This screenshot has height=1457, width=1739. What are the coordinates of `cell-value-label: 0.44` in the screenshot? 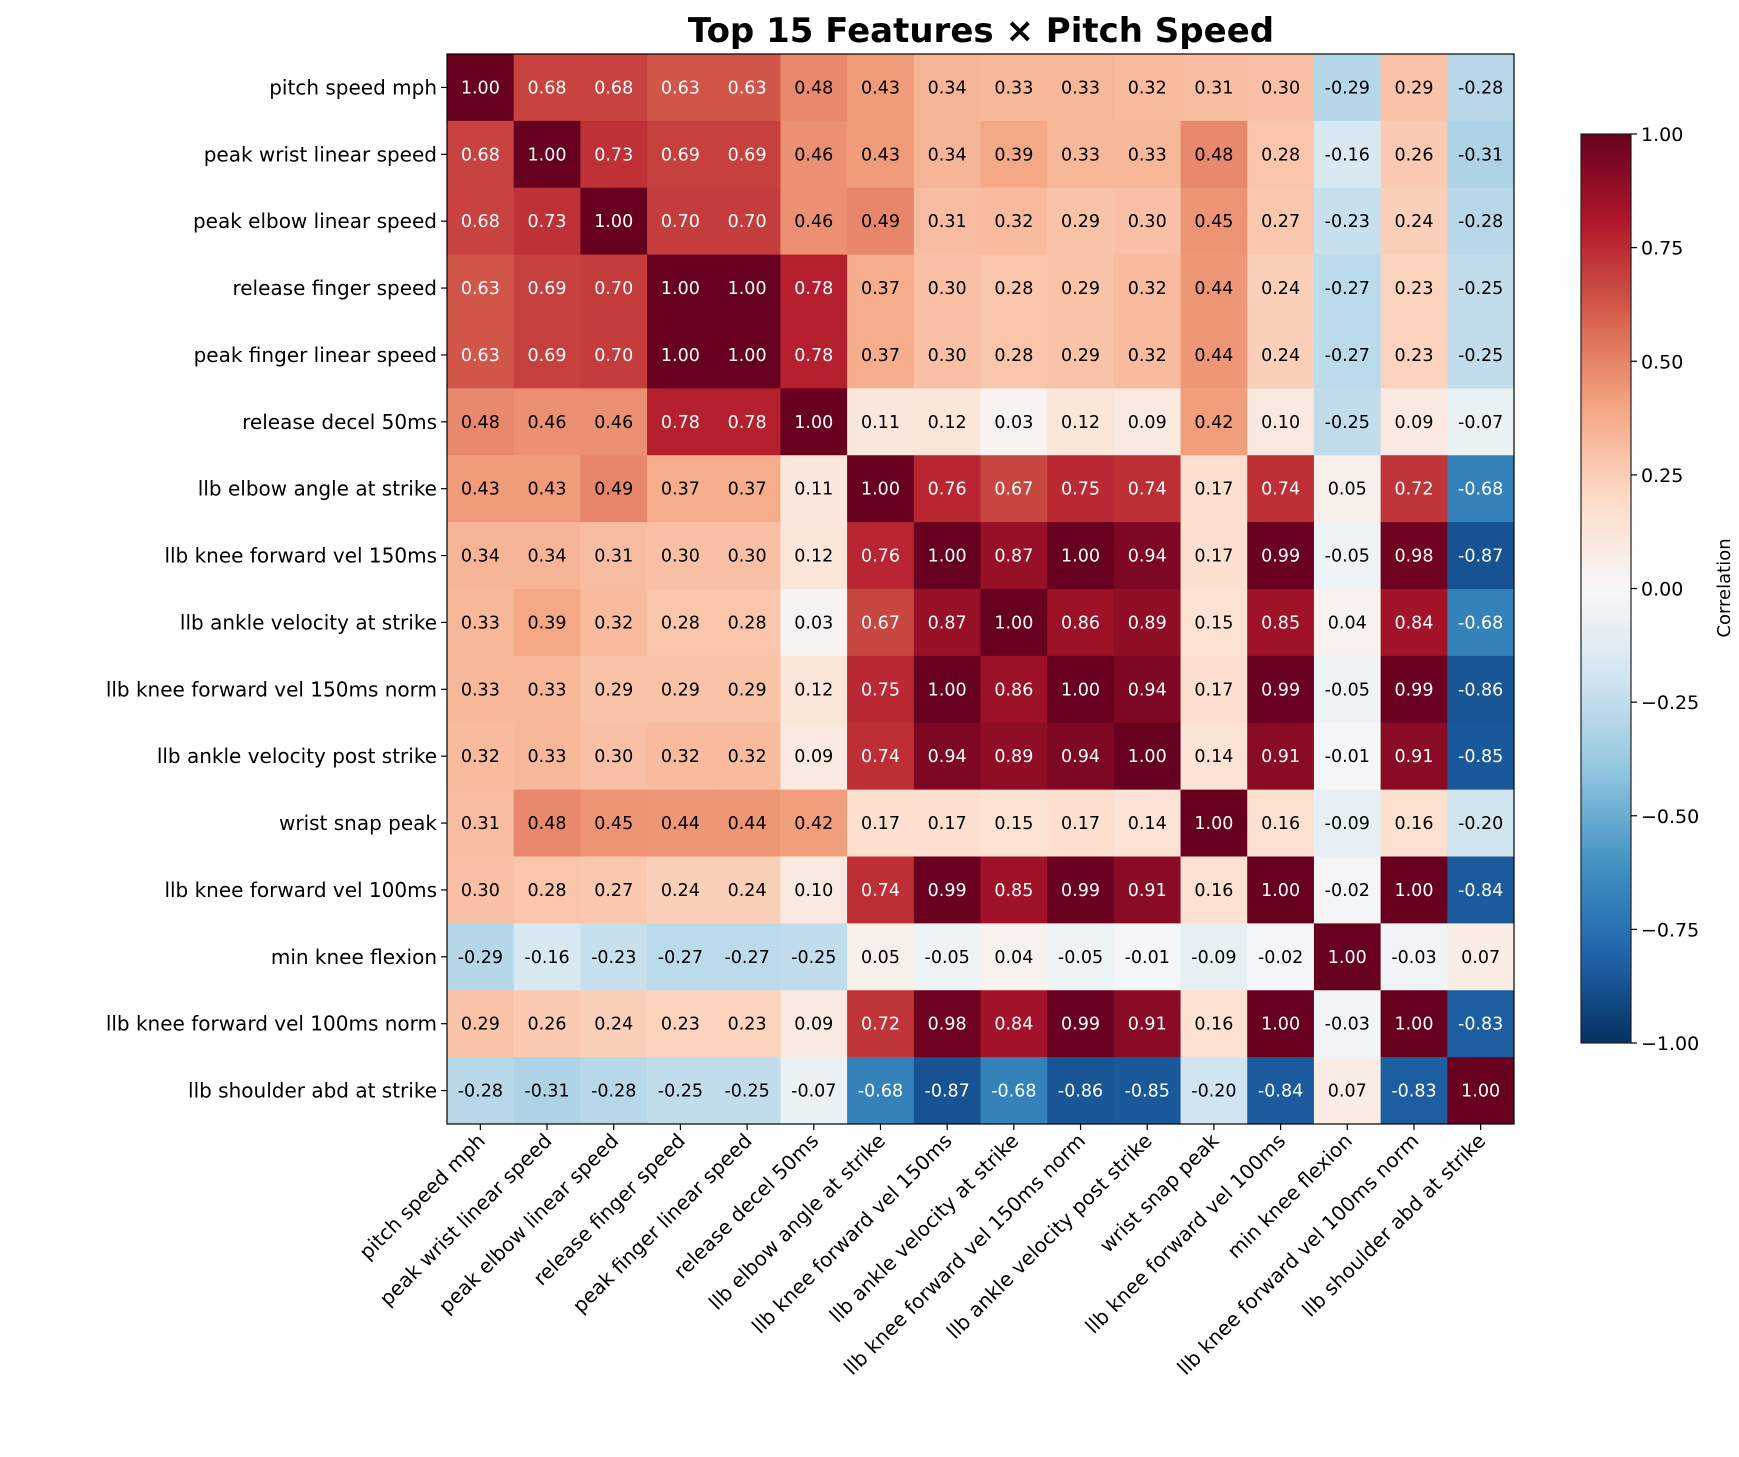 It's located at (747, 824).